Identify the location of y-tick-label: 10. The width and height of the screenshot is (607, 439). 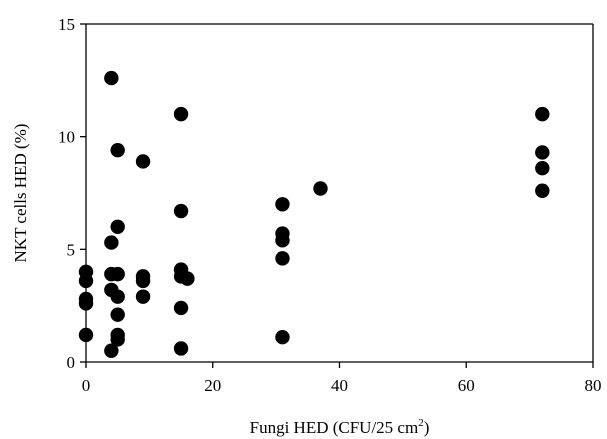
(66, 137).